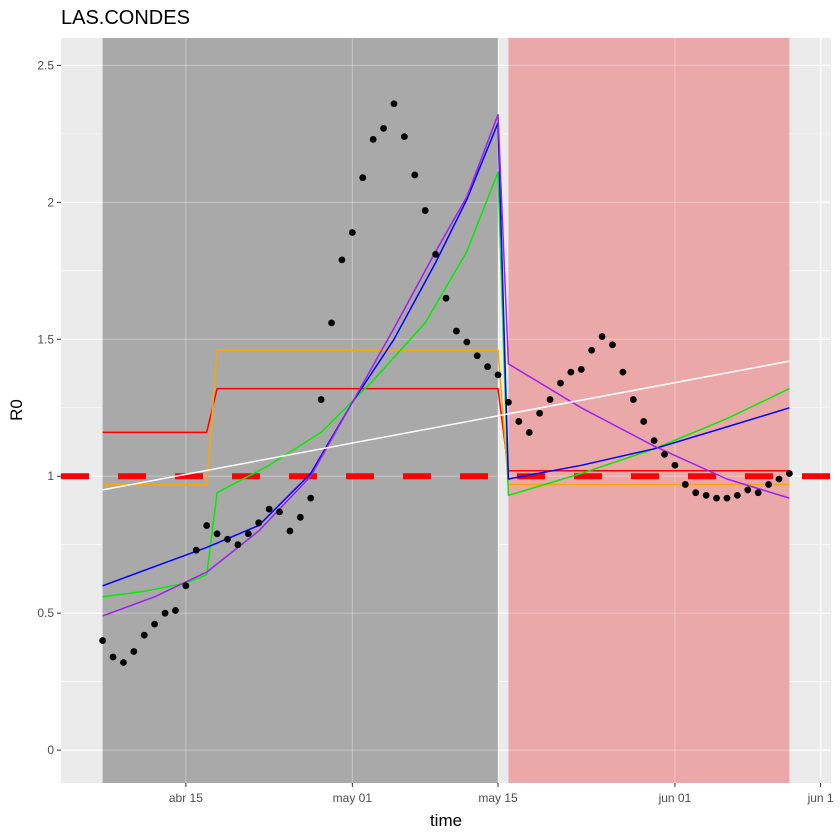 This screenshot has height=840, width=840. I want to click on x-axis-title: time, so click(446, 820).